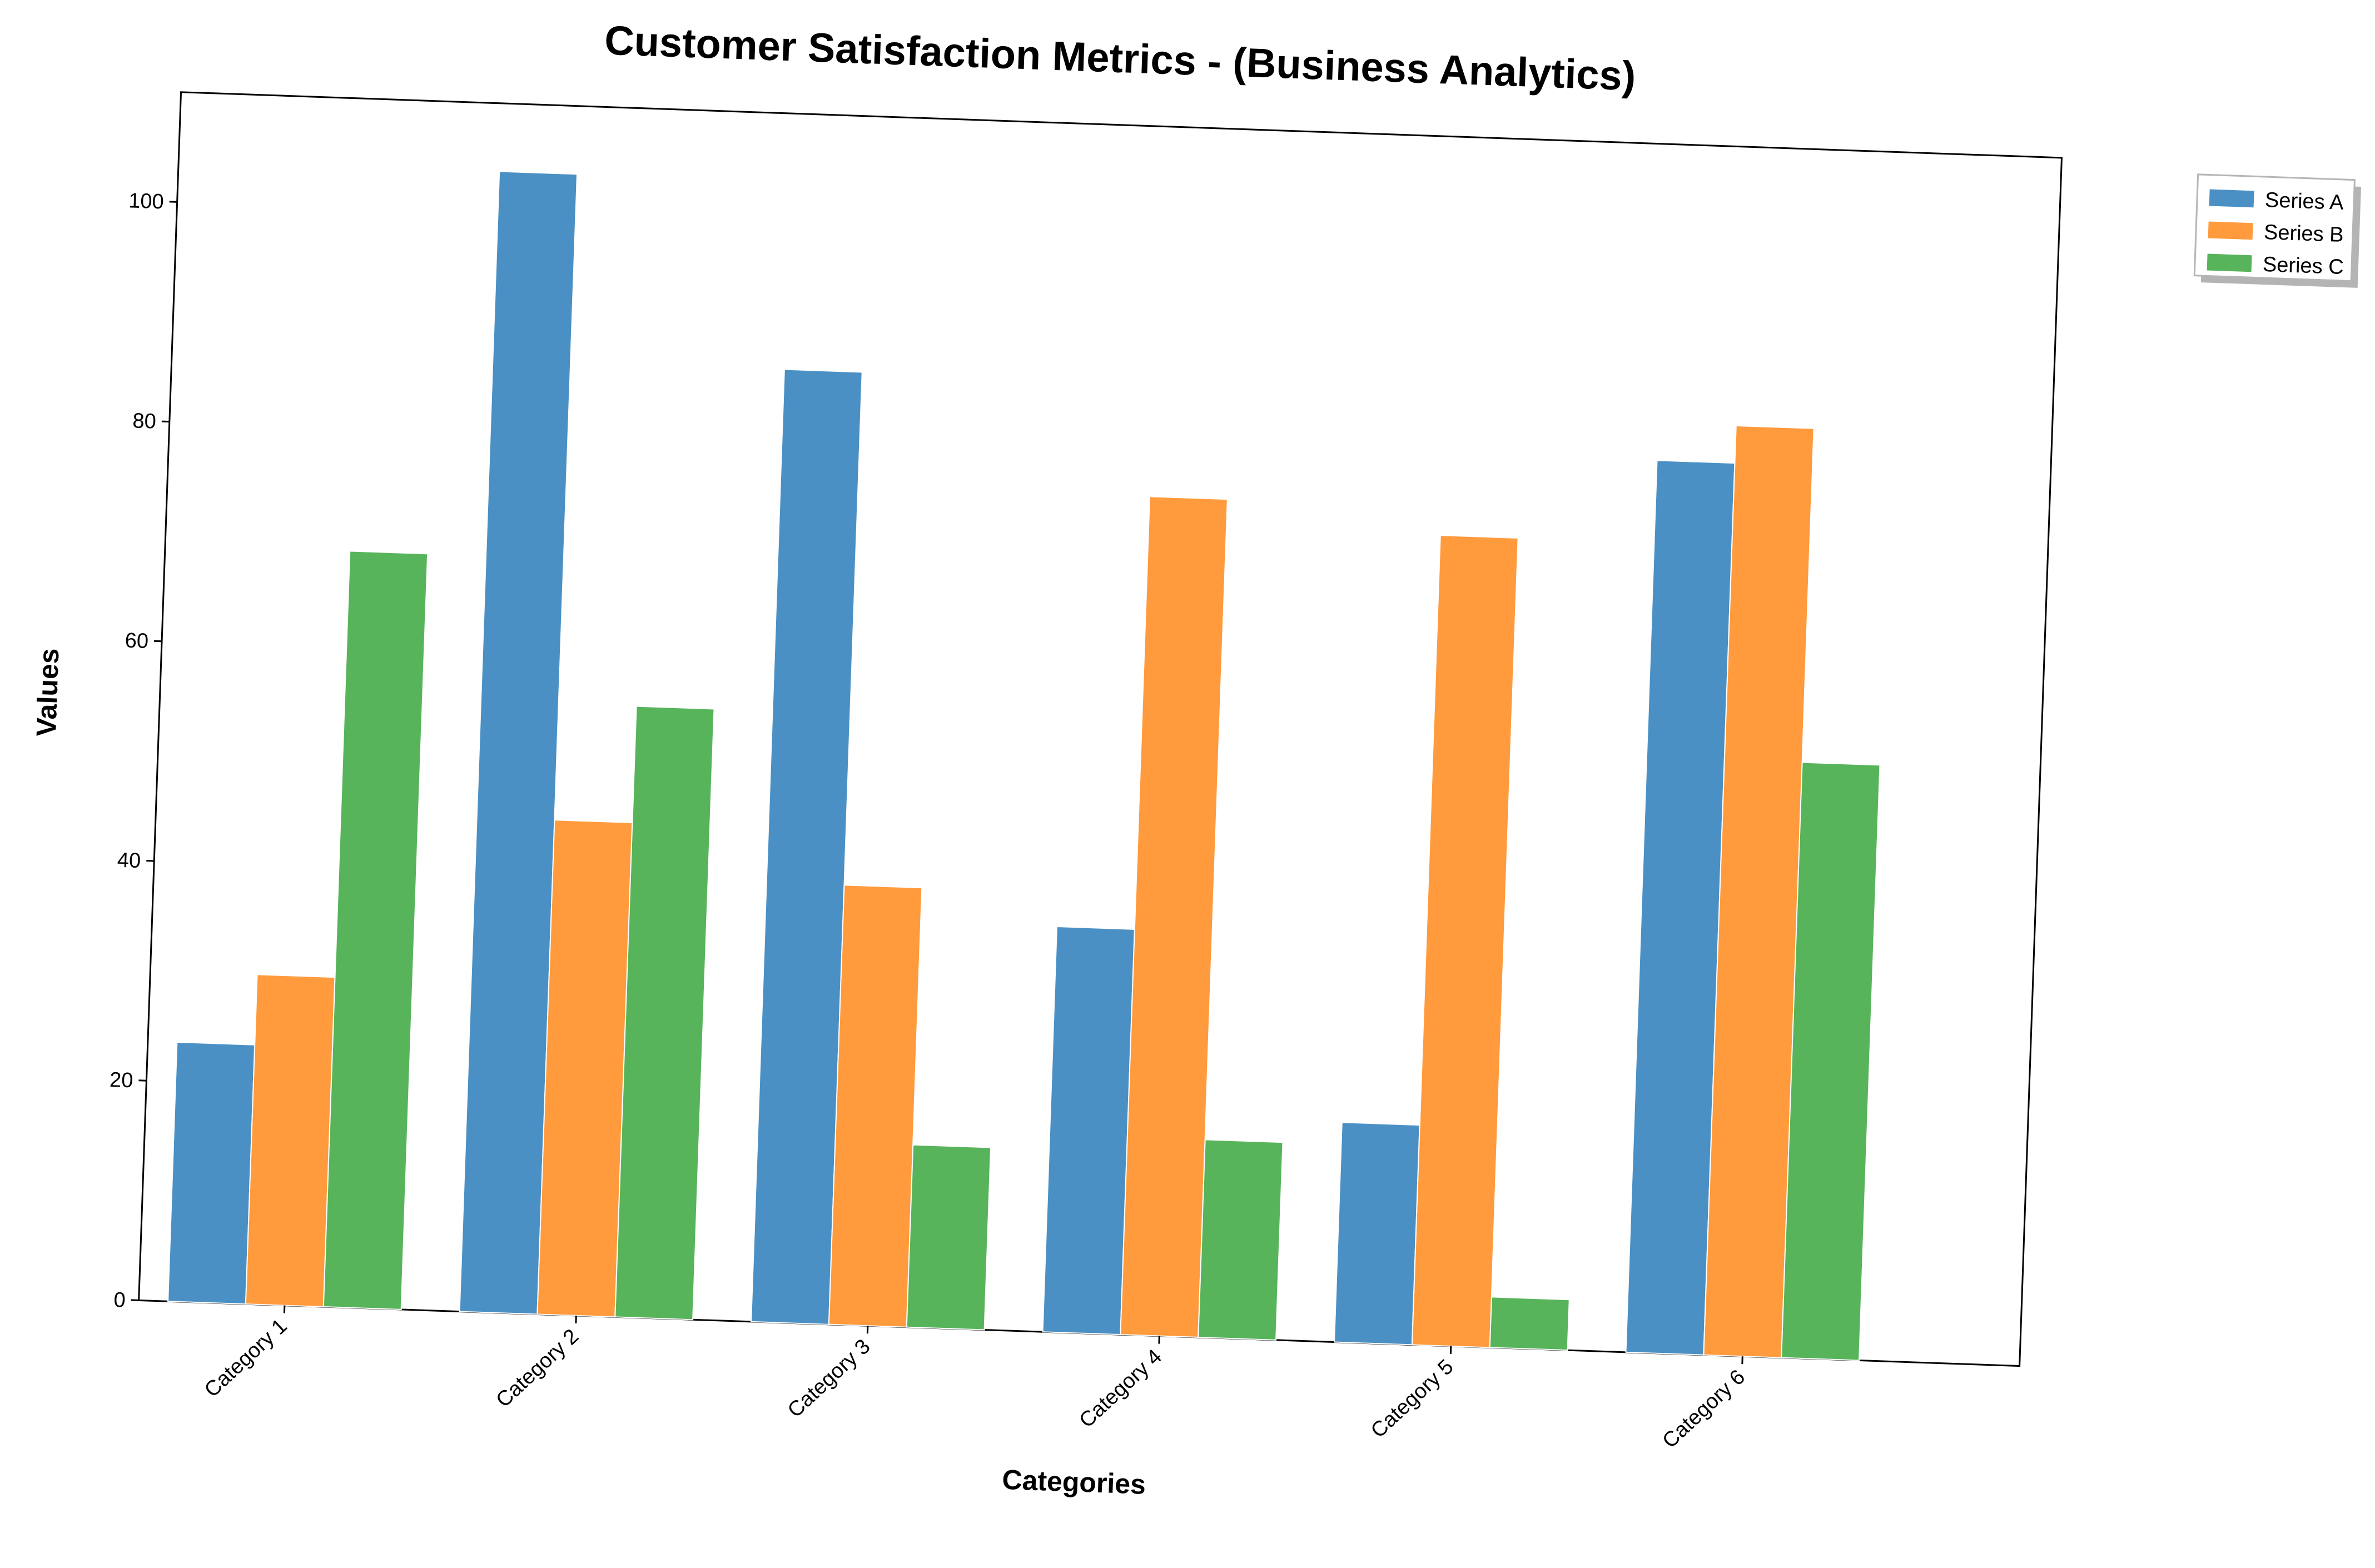 The width and height of the screenshot is (2375, 1568). What do you see at coordinates (129, 861) in the screenshot?
I see `y-tick-label: 40` at bounding box center [129, 861].